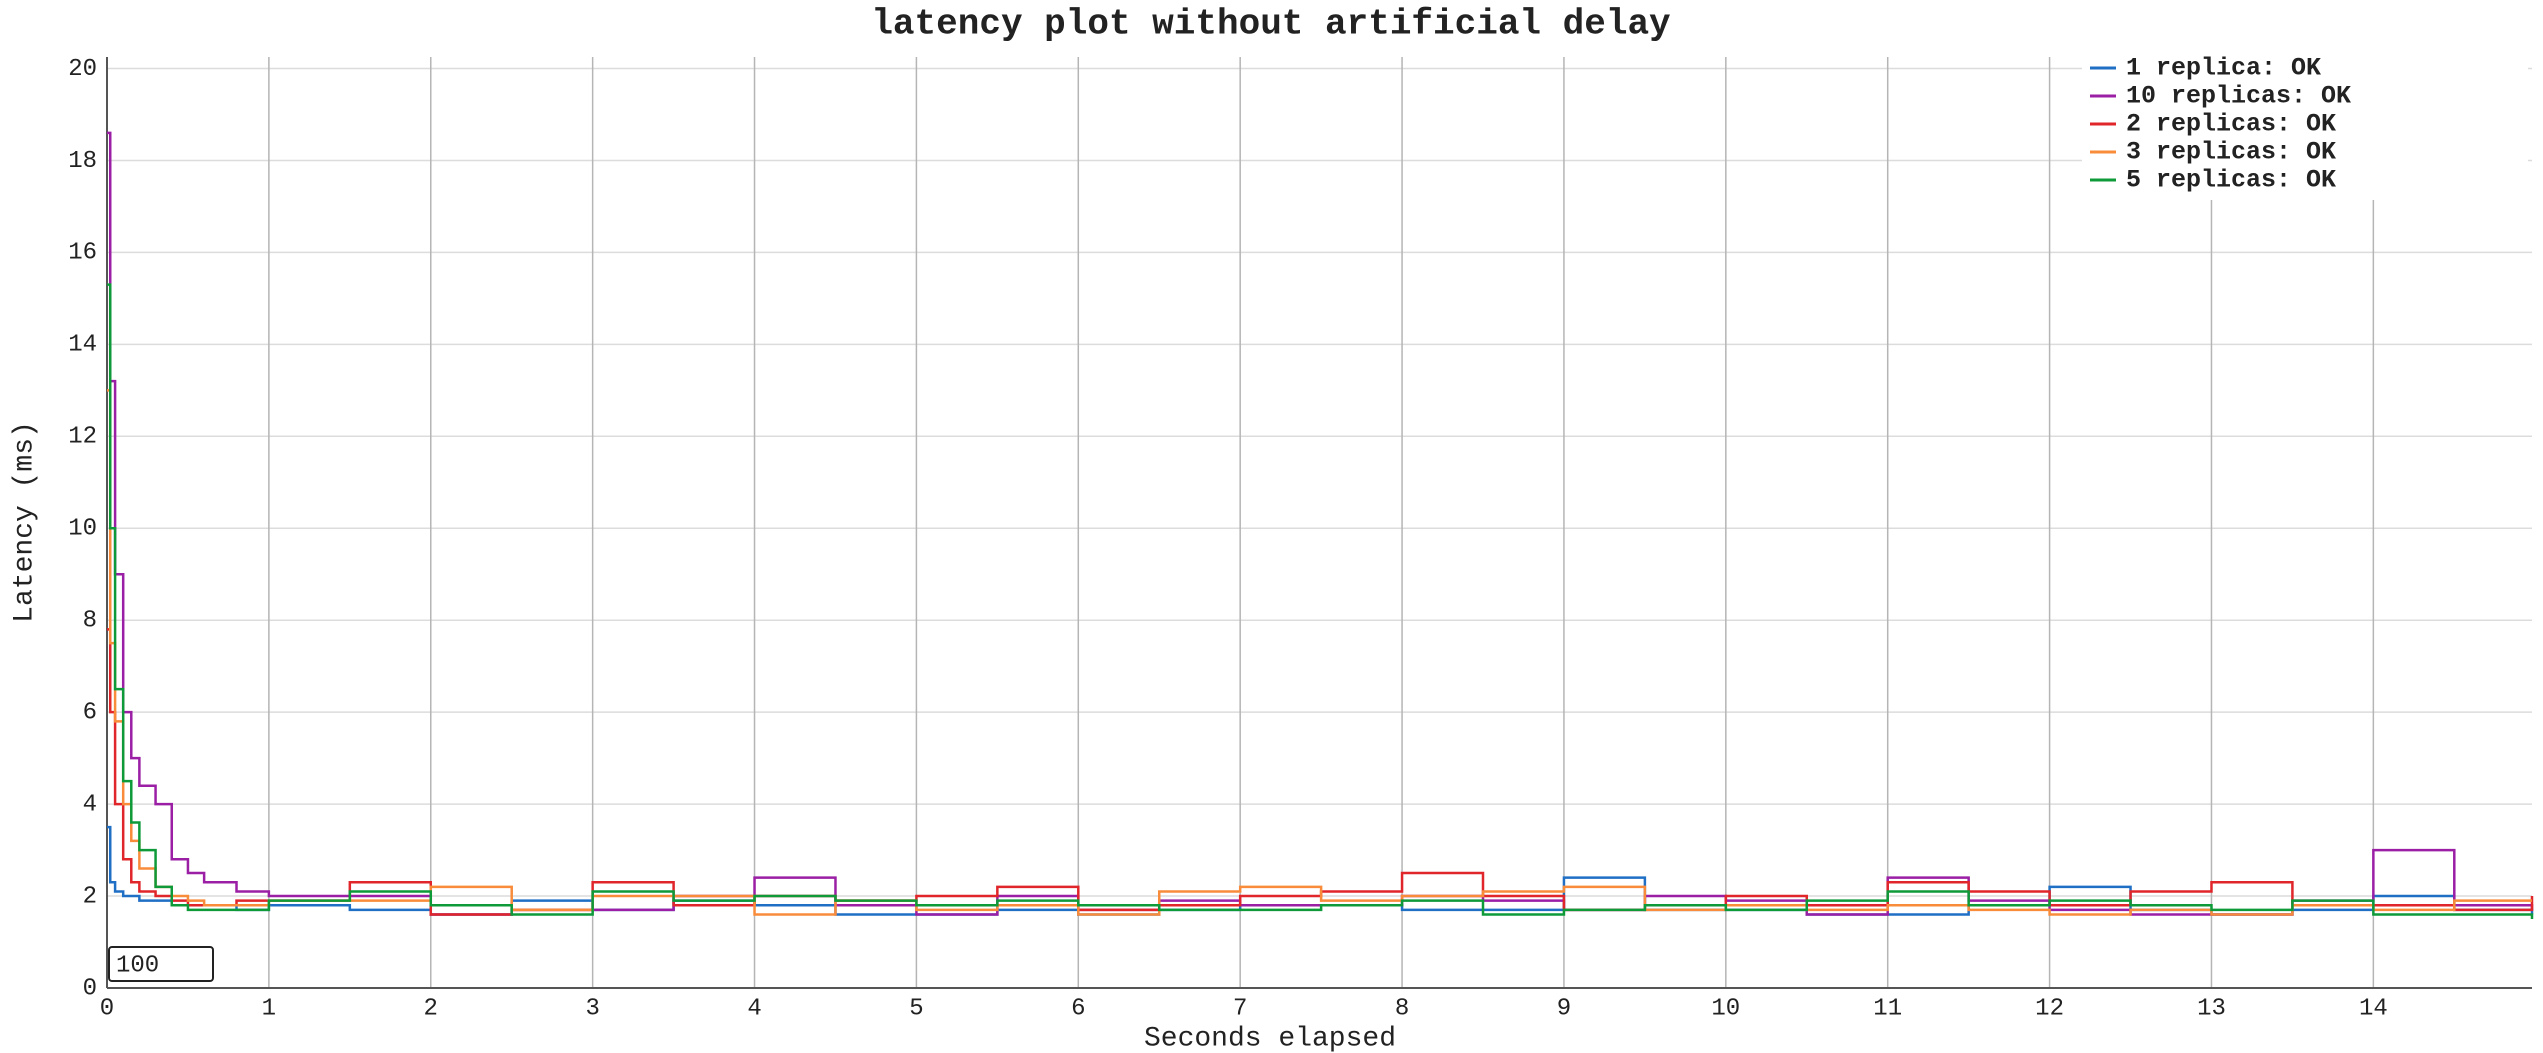 The image size is (2543, 1053). Describe the element at coordinates (82, 529) in the screenshot. I see `y-tick-label: 10` at that location.